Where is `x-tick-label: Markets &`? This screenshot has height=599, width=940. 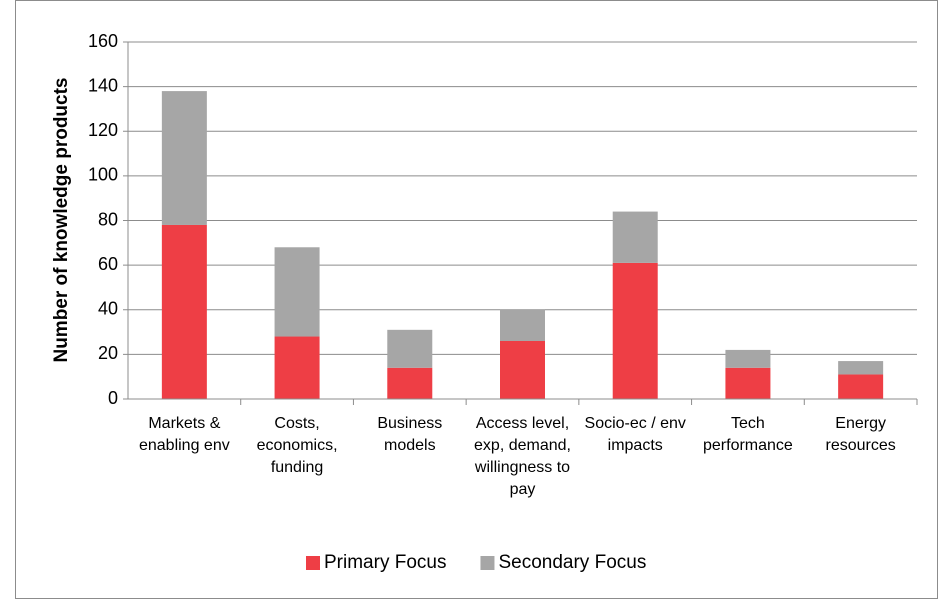 x-tick-label: Markets & is located at coordinates (184, 423).